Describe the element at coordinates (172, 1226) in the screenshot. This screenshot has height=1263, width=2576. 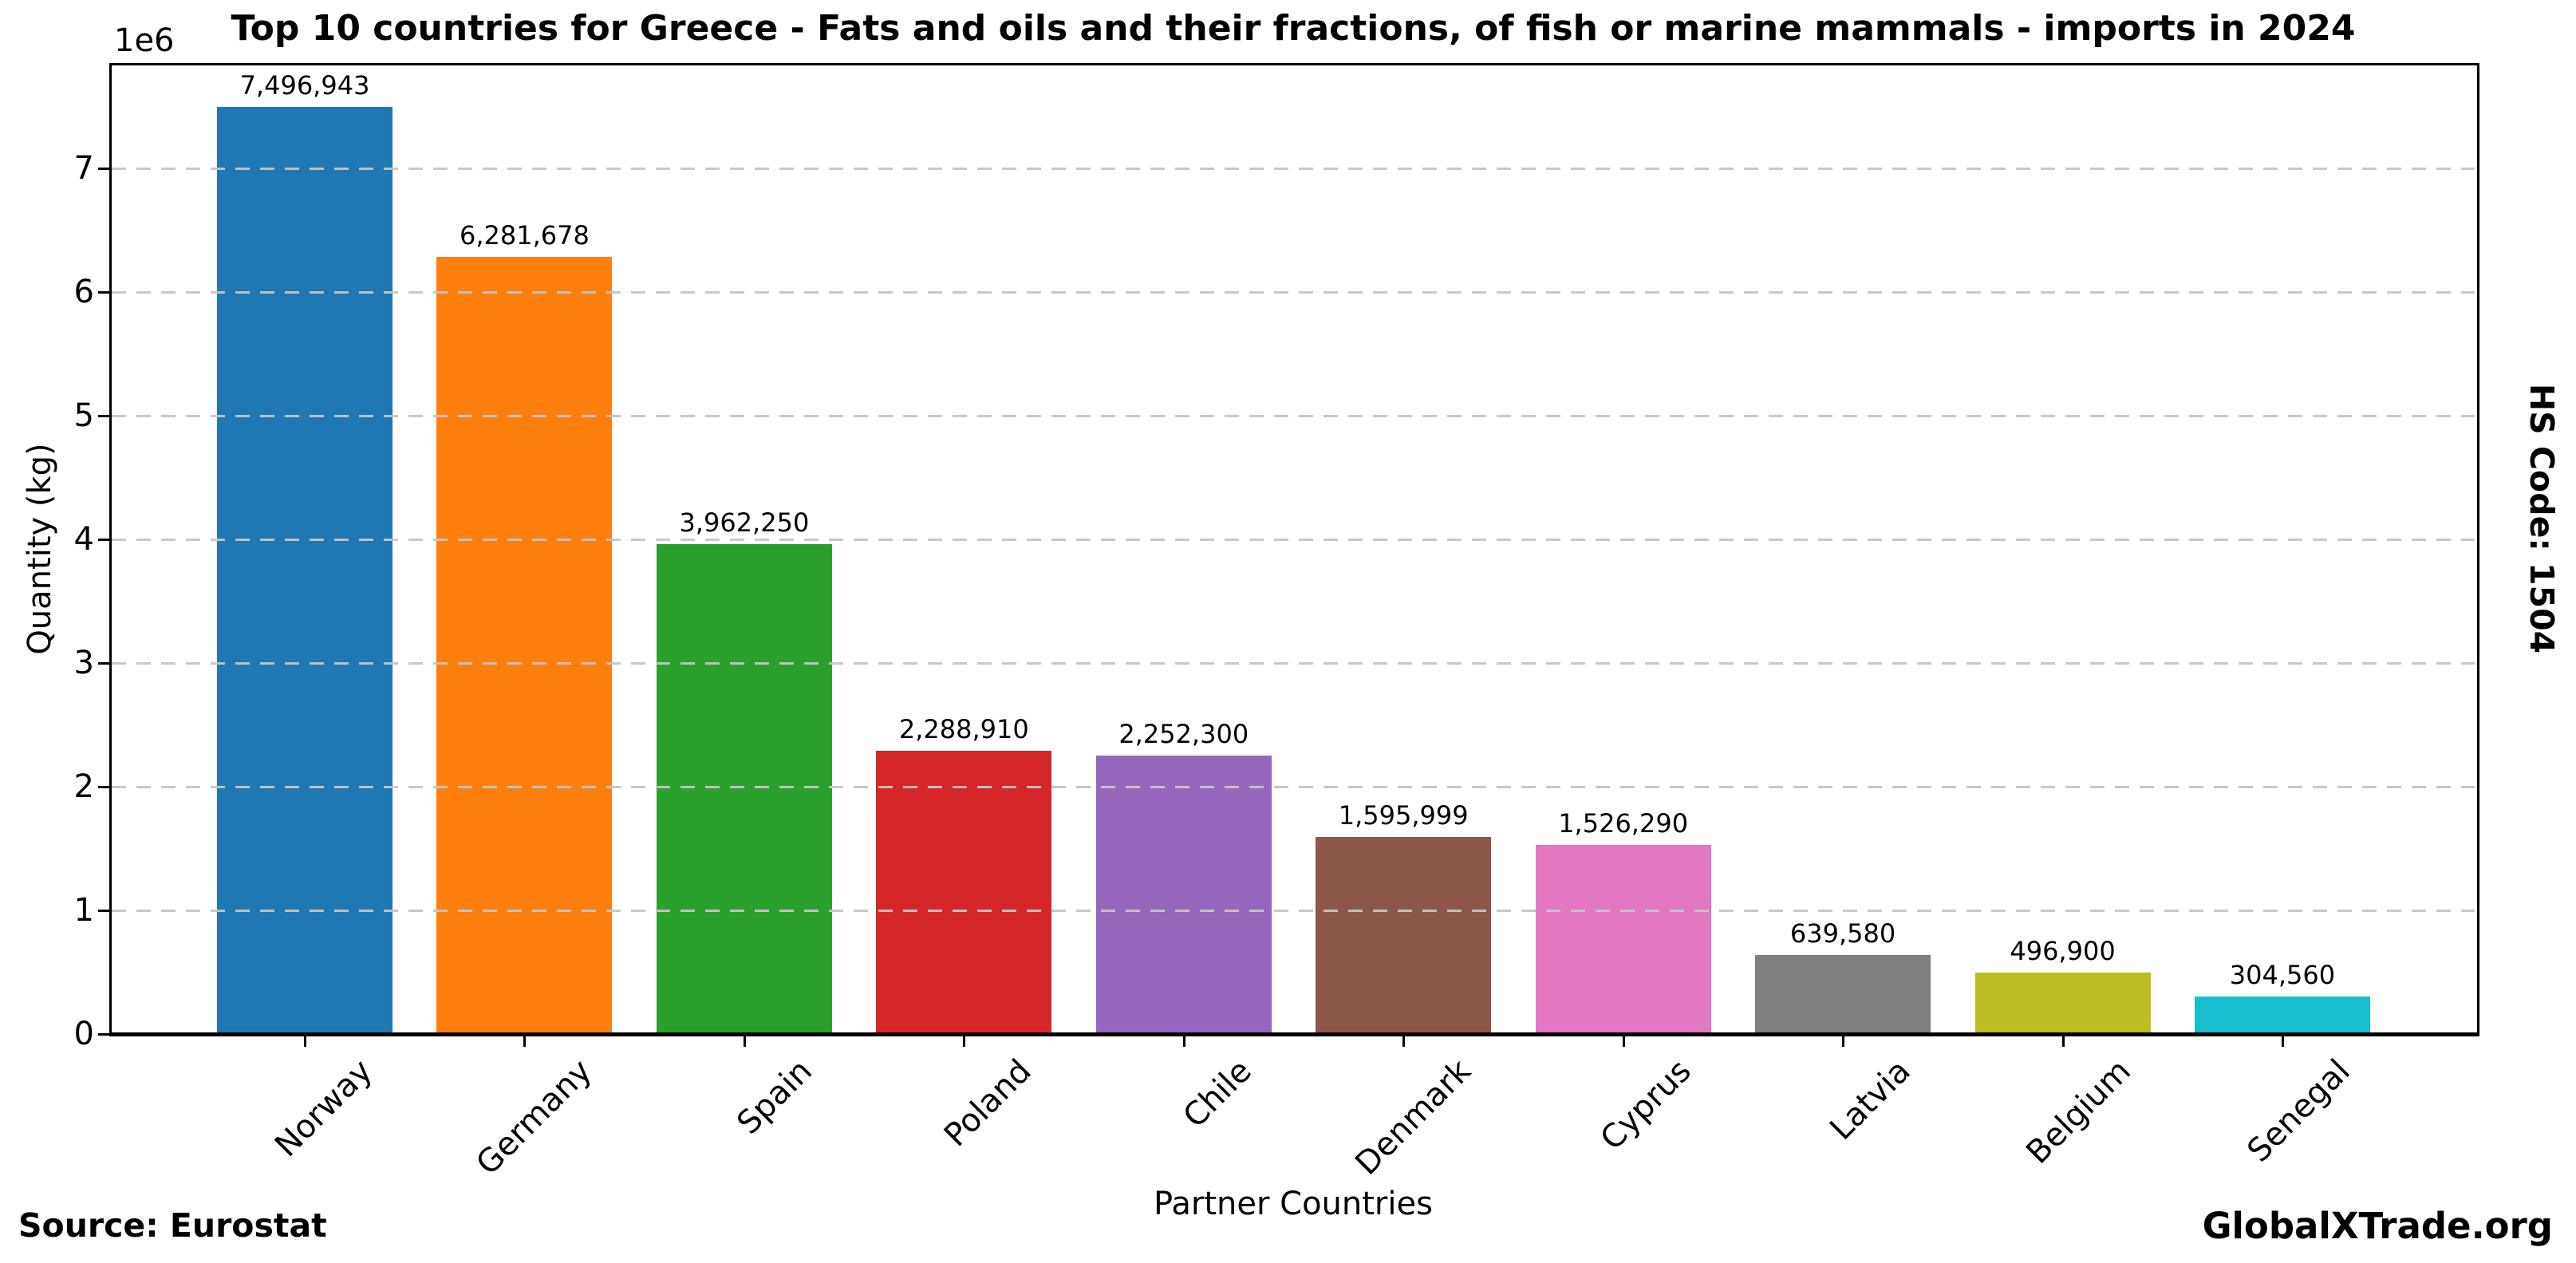
I see `source-note: Source: Eurostat` at that location.